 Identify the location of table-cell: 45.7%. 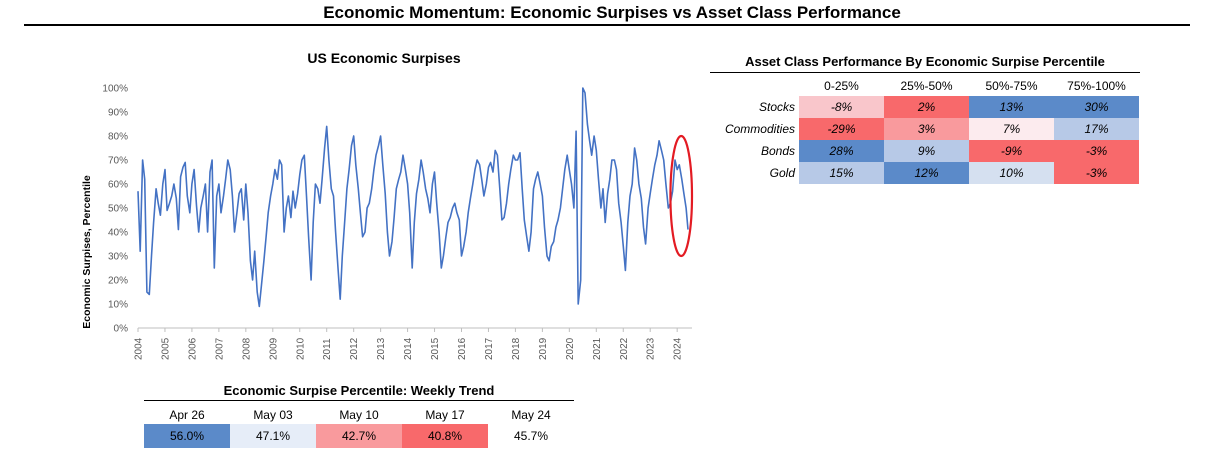
(531, 436).